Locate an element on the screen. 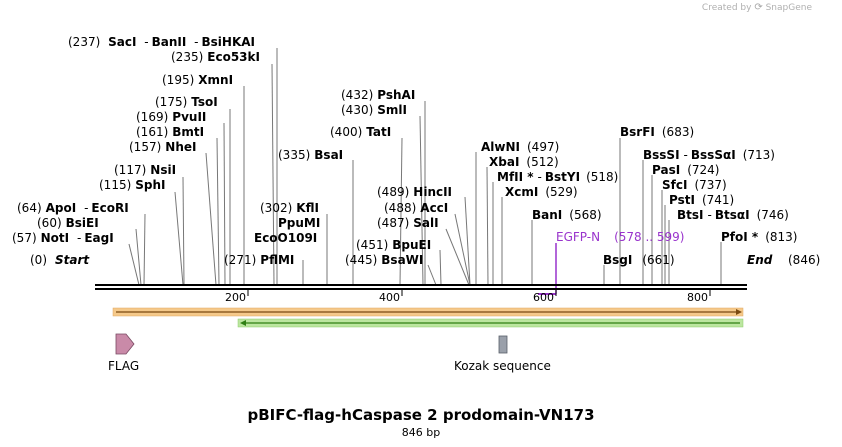  leader-smli is located at coordinates (421, 200).